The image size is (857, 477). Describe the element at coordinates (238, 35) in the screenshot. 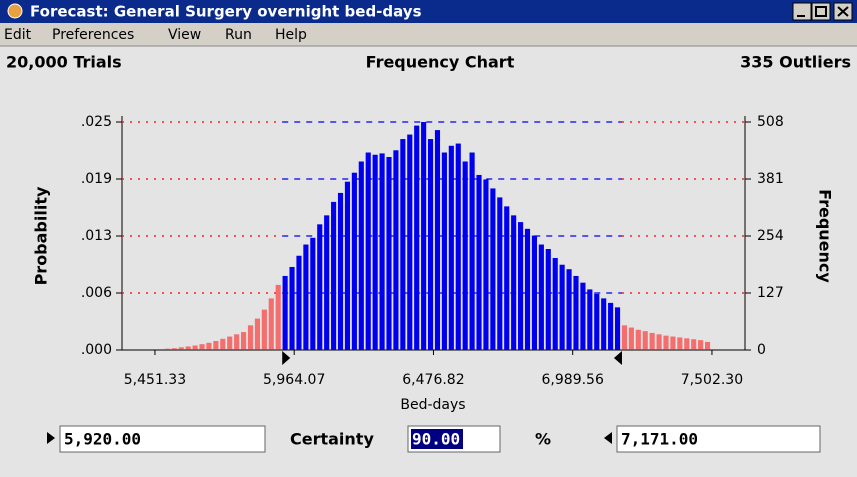

I see `menu-item: Run` at that location.